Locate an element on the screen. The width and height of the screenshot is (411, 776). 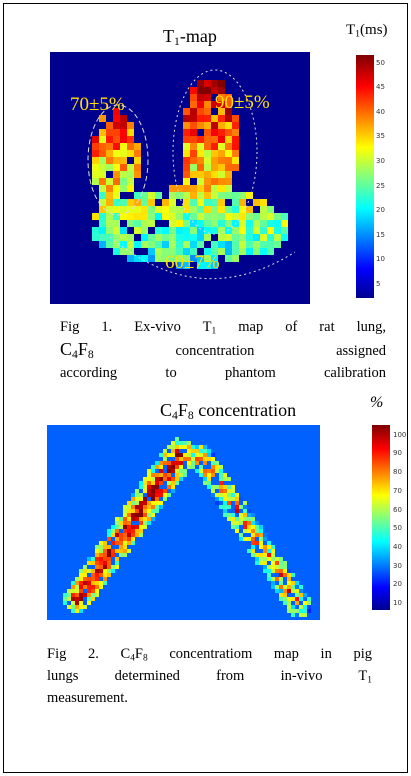
text: according to phantom calibration is located at coordinates (223, 373).